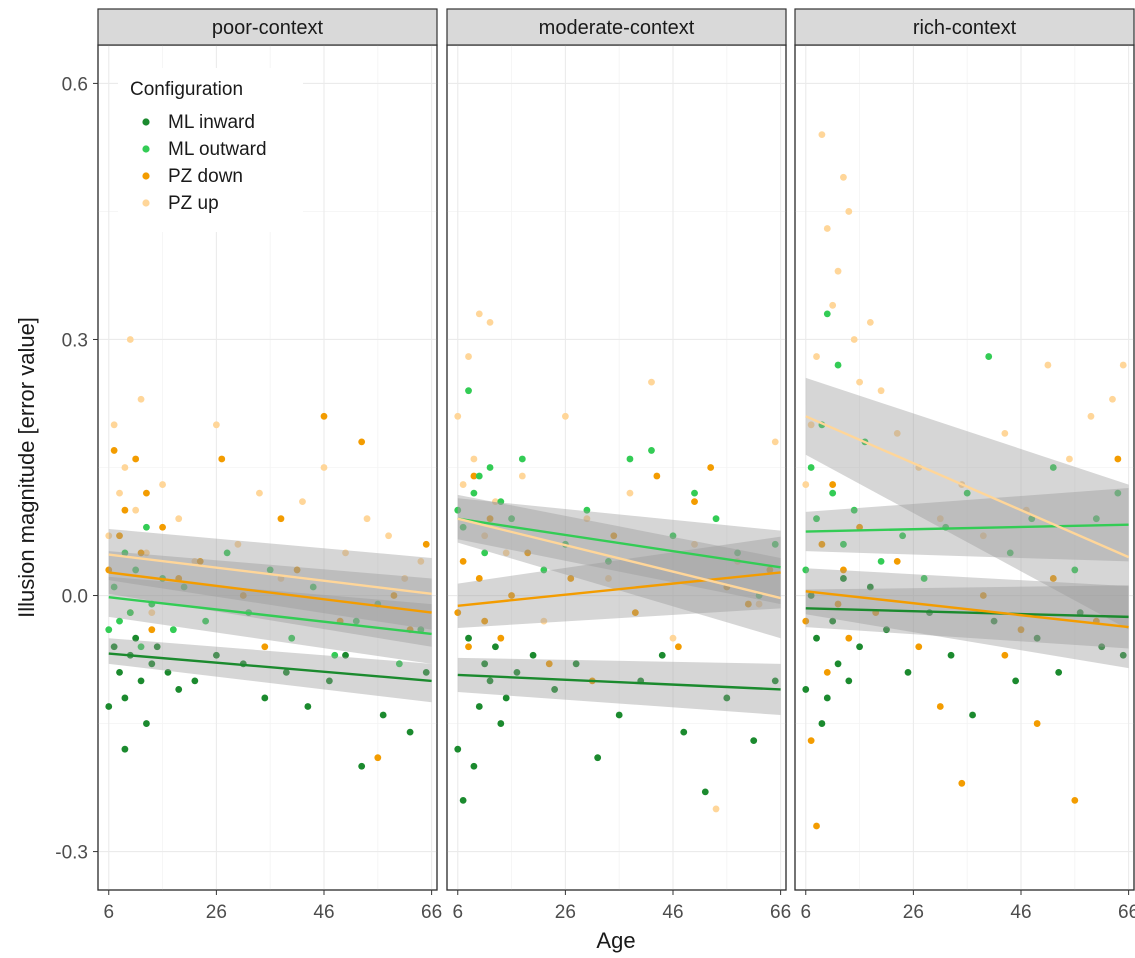  Describe the element at coordinates (146, 203) in the screenshot. I see `legend-key-pz-up` at that location.